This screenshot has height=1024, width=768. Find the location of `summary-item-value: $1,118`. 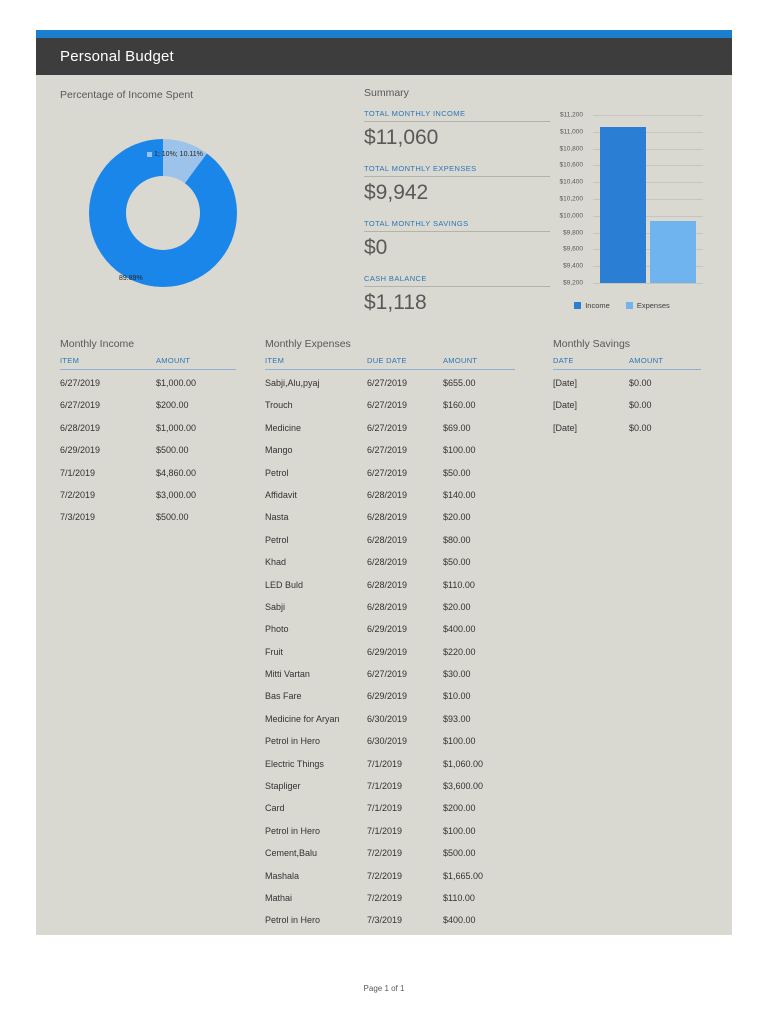

summary-item-value: $1,118 is located at coordinates (395, 302).